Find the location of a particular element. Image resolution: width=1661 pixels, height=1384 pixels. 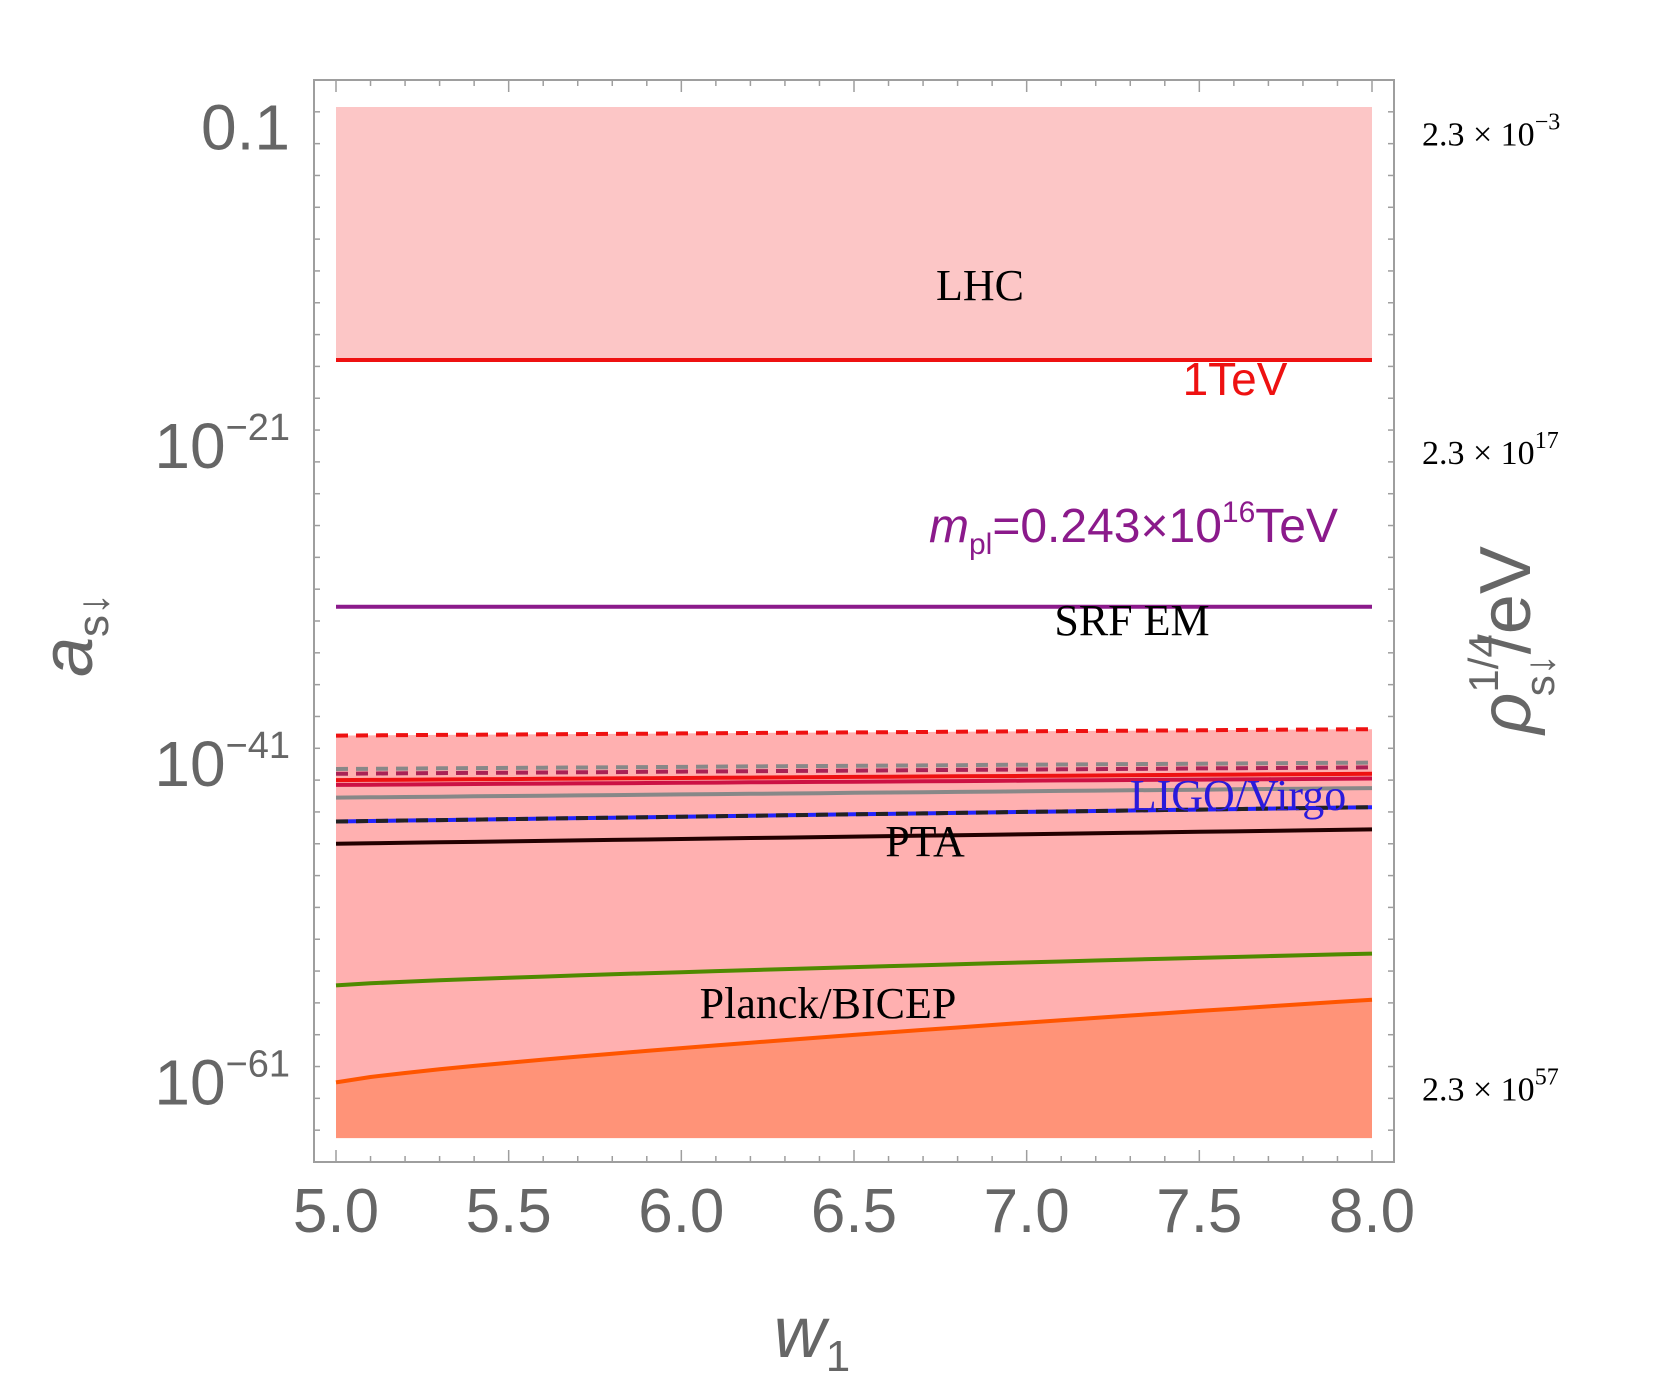

annotation-mpl: mpl=0.243×1016TeV is located at coordinates (1133, 528).